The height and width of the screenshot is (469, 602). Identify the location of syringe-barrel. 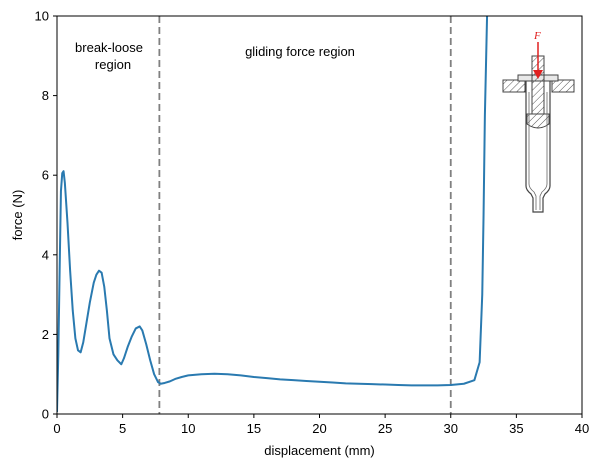
(538, 147).